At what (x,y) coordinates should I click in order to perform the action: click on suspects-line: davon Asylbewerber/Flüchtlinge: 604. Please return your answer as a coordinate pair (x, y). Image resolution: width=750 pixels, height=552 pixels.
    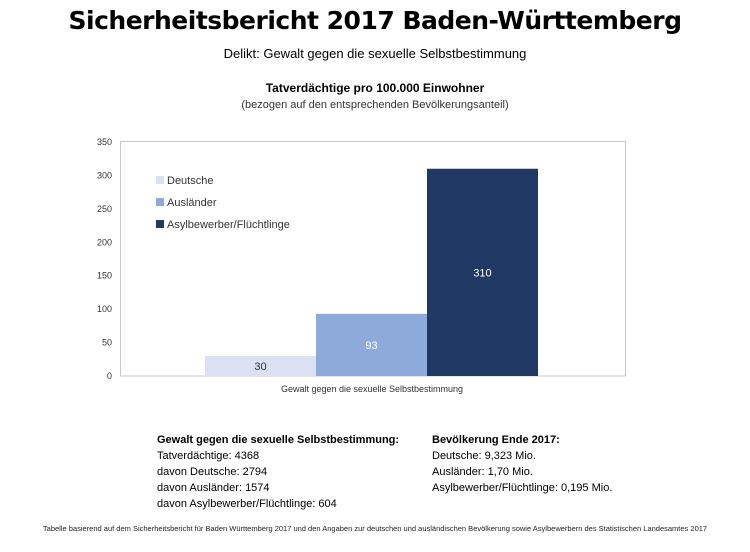
    Looking at the image, I should click on (247, 504).